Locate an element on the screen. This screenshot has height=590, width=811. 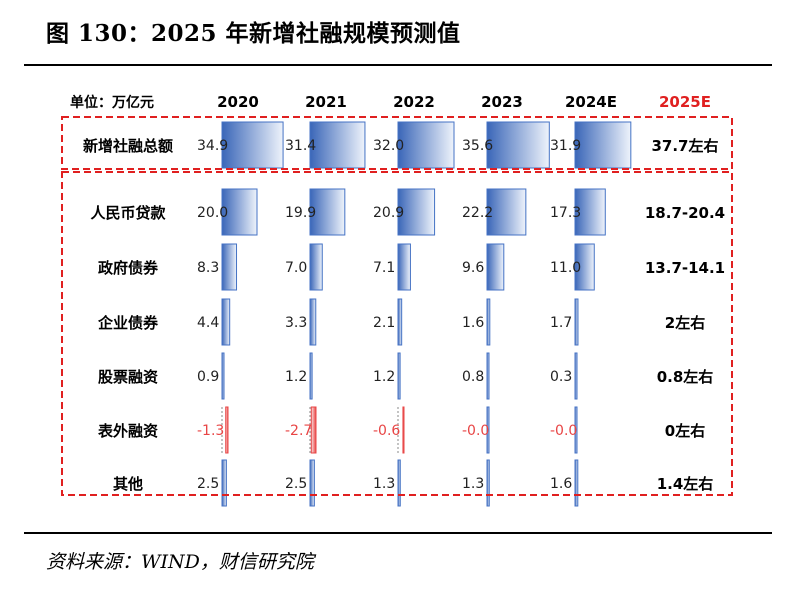
row-label: 股票融资 is located at coordinates (128, 377).